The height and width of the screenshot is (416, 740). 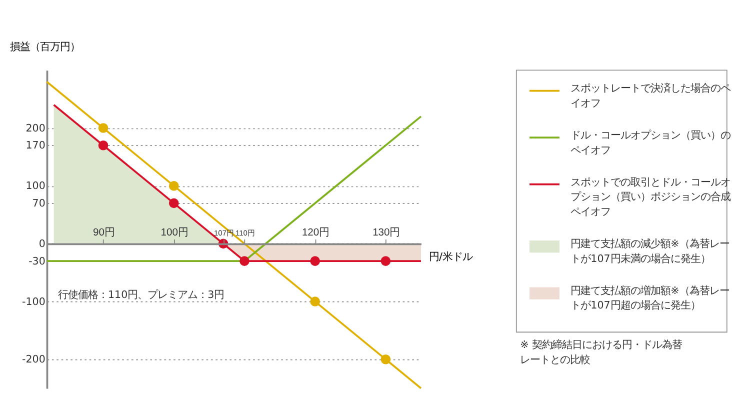 What do you see at coordinates (36, 186) in the screenshot?
I see `y-tick-label: 100` at bounding box center [36, 186].